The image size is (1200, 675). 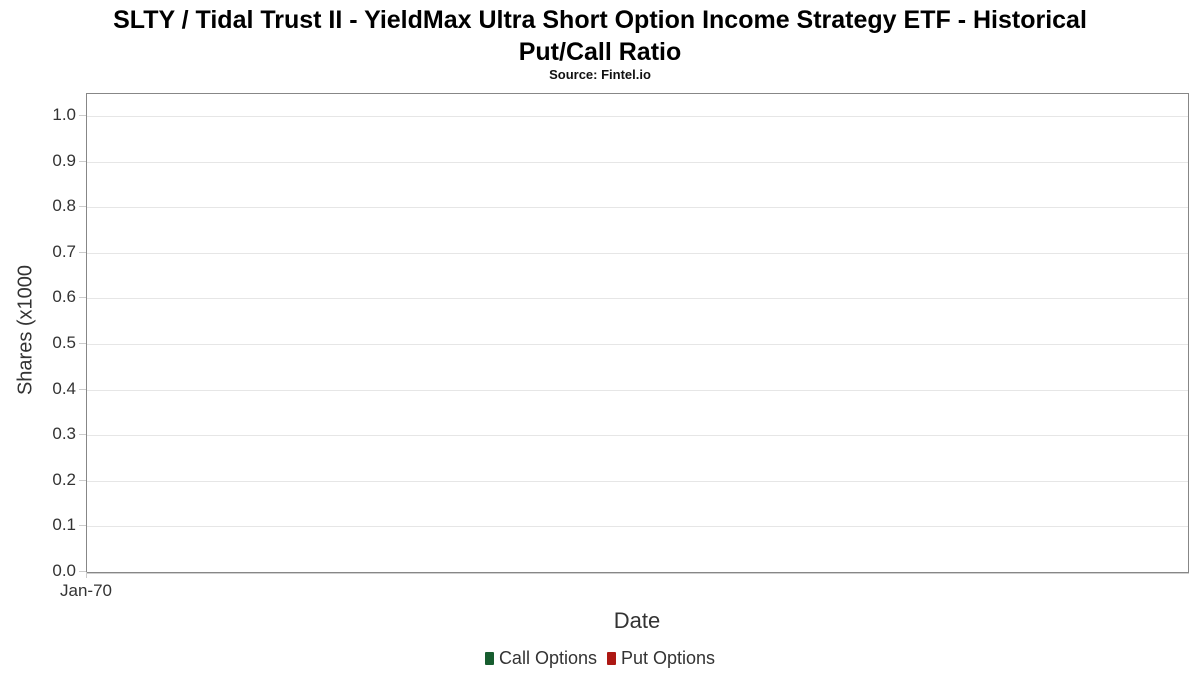 I want to click on y-axis-tick-label: 0.4, so click(x=64, y=388).